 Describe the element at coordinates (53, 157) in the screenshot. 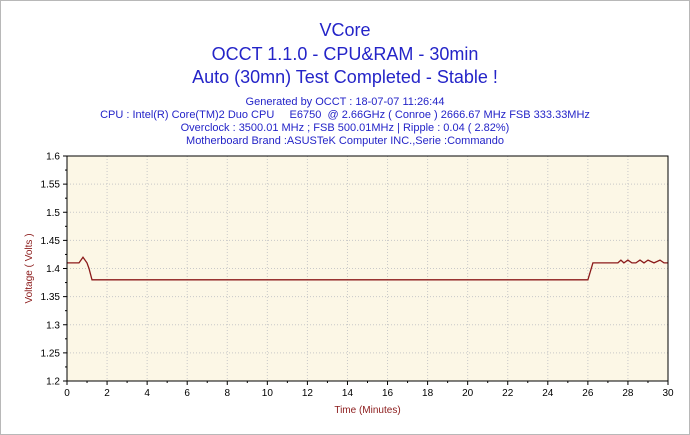

I see `y-tick-label: 1.6` at that location.